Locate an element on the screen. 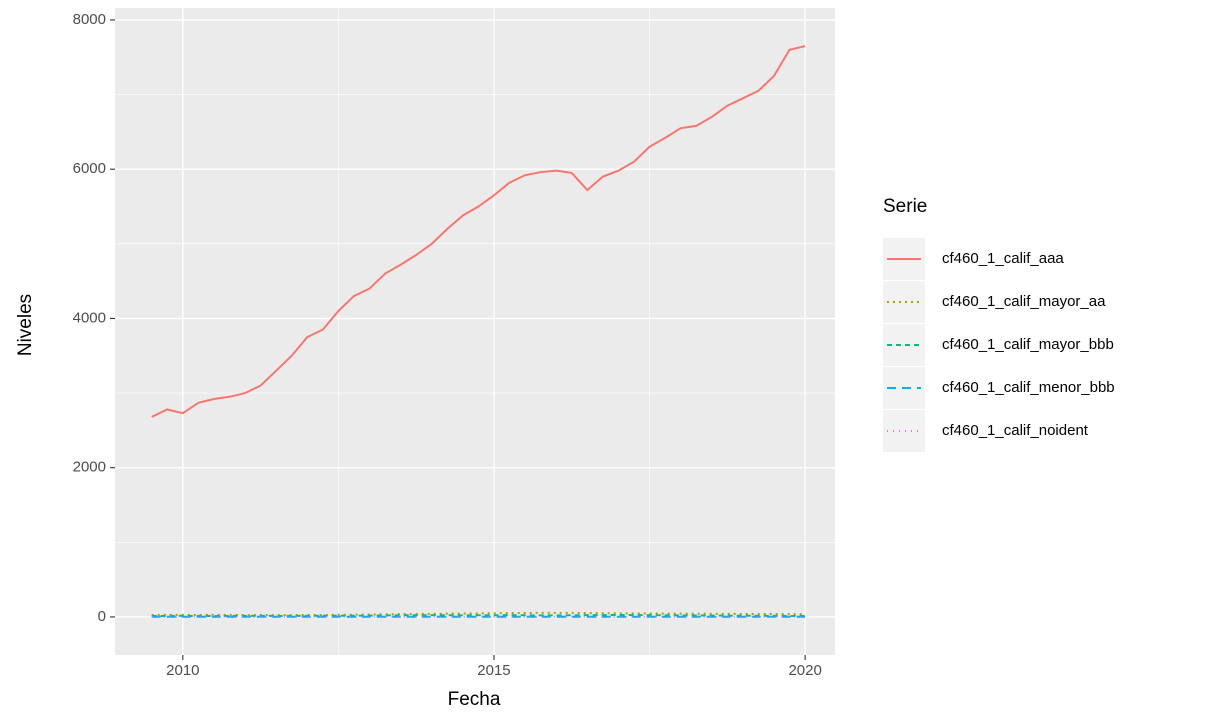  x-axis-title: Fecha is located at coordinates (474, 699).